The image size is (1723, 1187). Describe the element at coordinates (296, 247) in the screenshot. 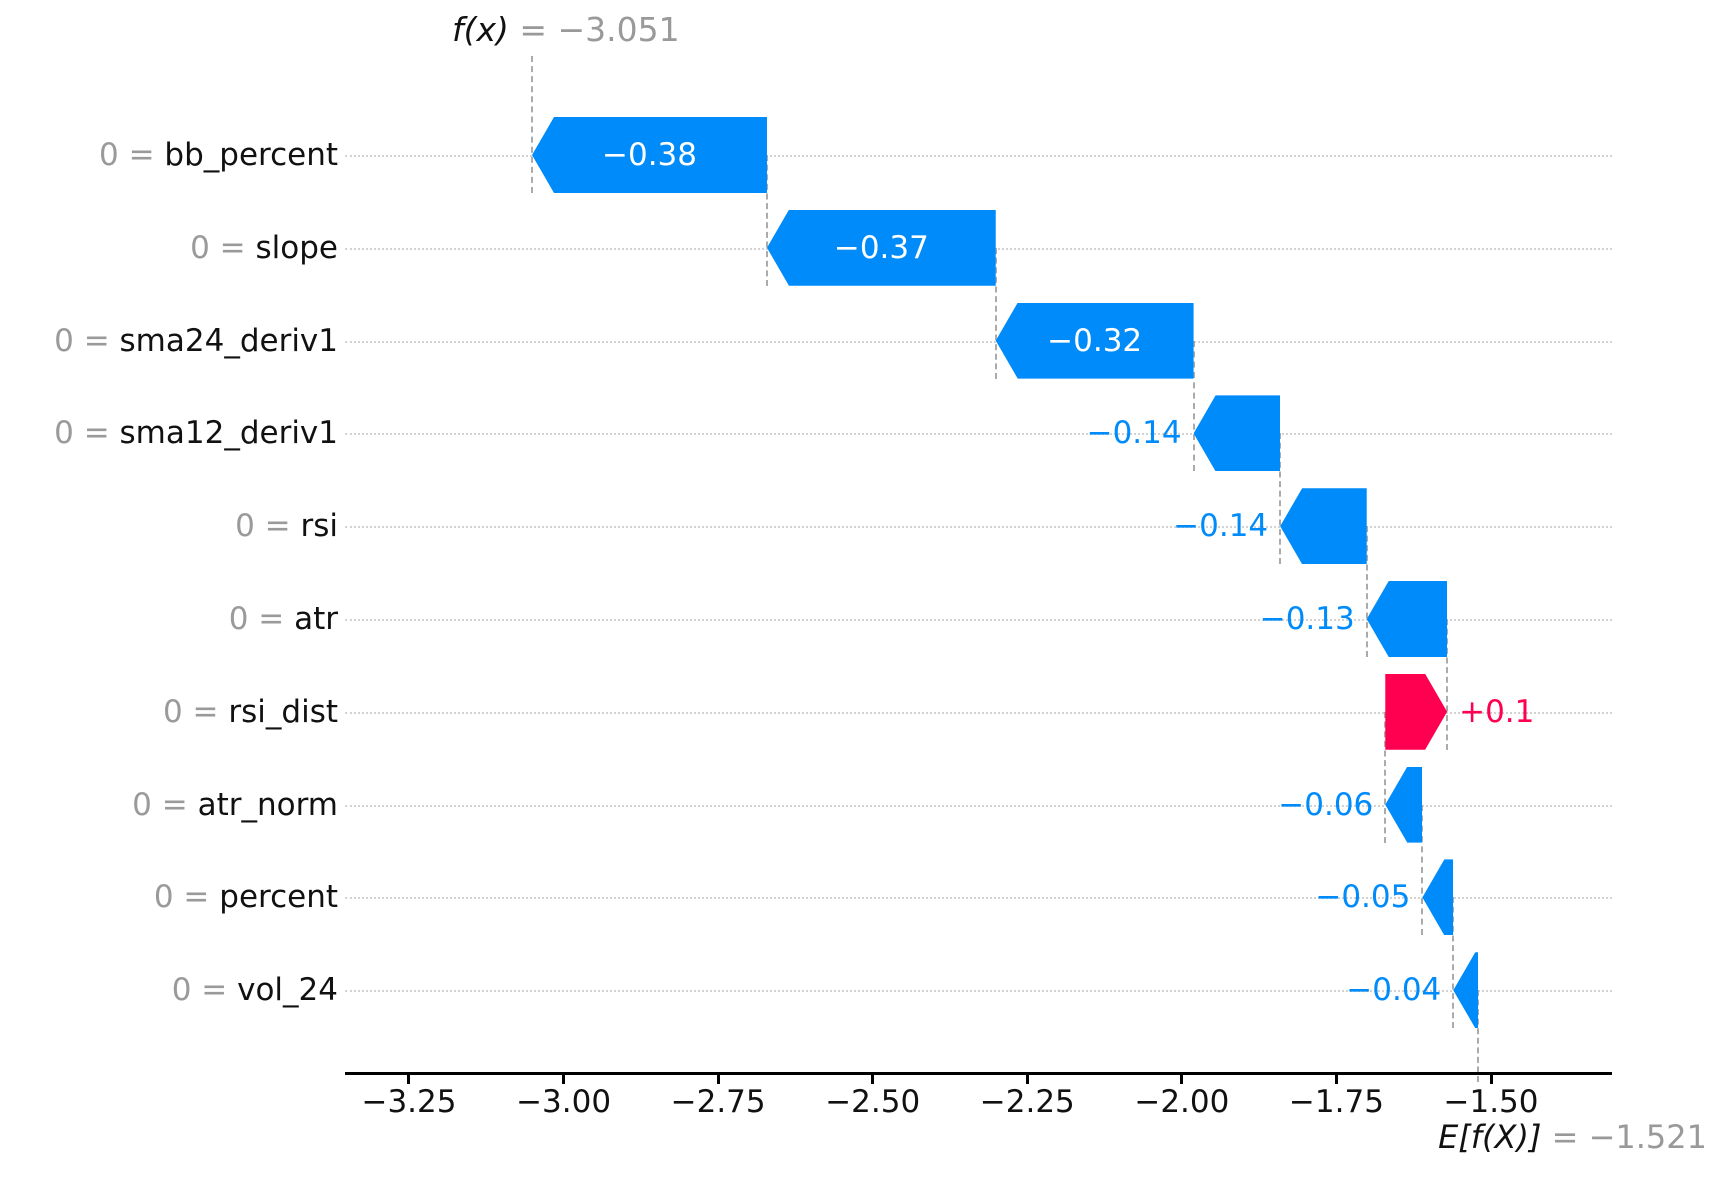

I see `feature-name-text: slope` at that location.